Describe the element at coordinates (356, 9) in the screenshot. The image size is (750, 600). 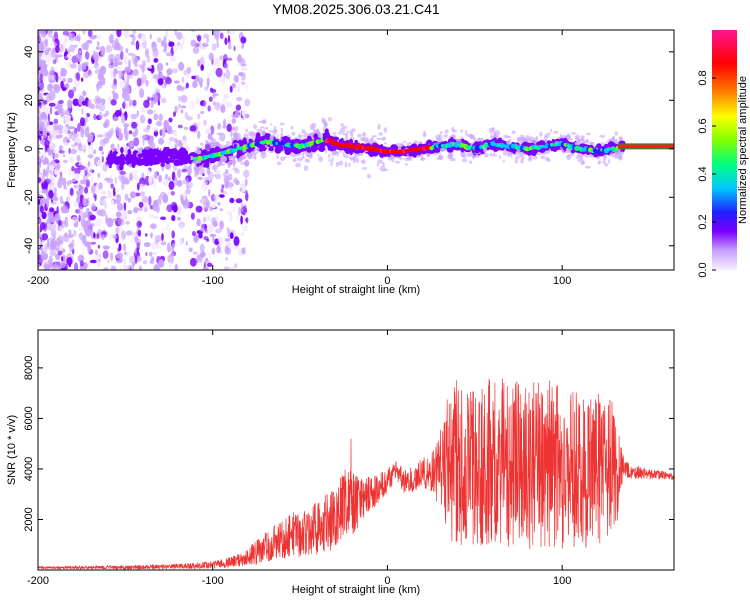
I see `chart-title: YM08.2025.306.03.21.C41` at that location.